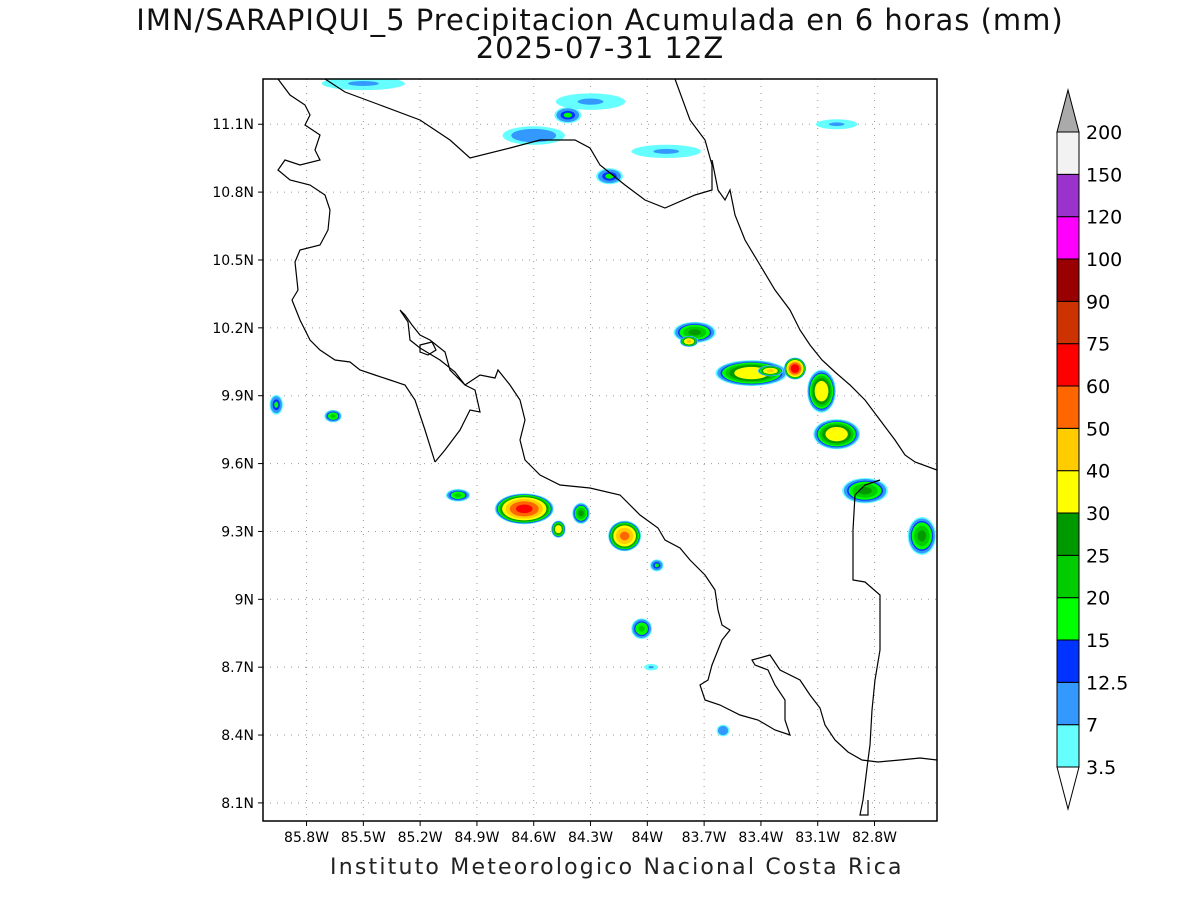 This screenshot has height=900, width=1200. What do you see at coordinates (420, 838) in the screenshot?
I see `lon-tick-label: 85.2W` at bounding box center [420, 838].